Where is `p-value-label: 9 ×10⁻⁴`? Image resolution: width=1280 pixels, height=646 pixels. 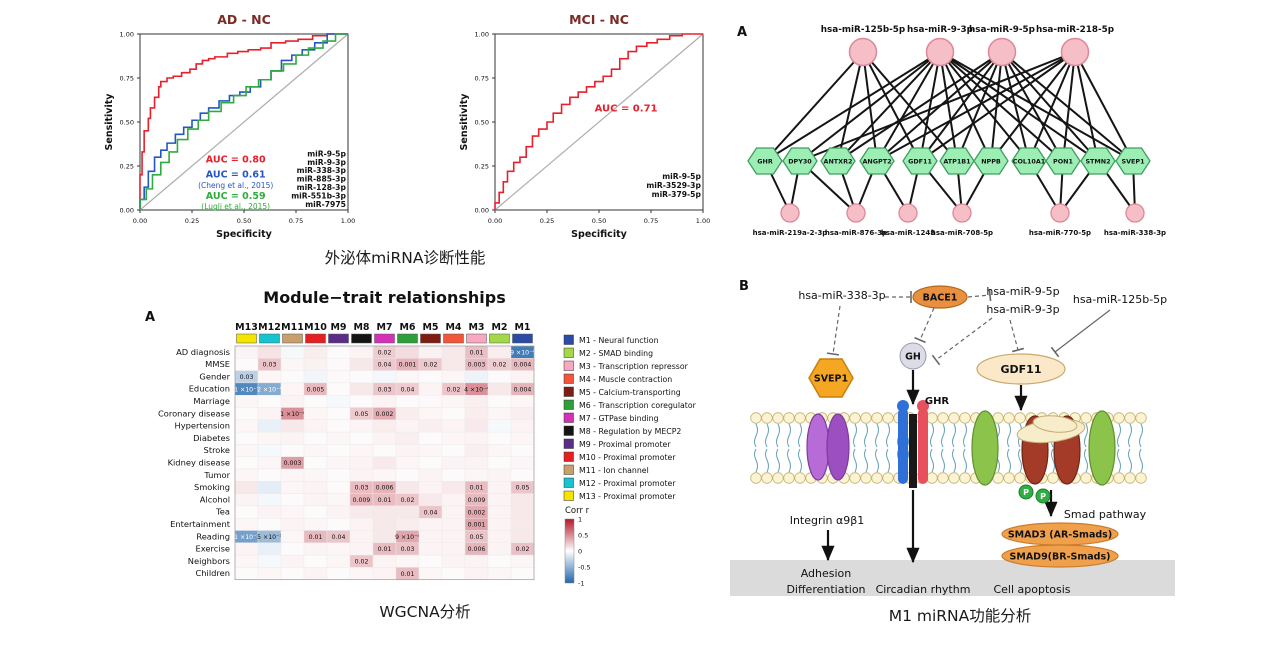
p-value-label: 9 ×10⁻⁴ is located at coordinates (522, 352).